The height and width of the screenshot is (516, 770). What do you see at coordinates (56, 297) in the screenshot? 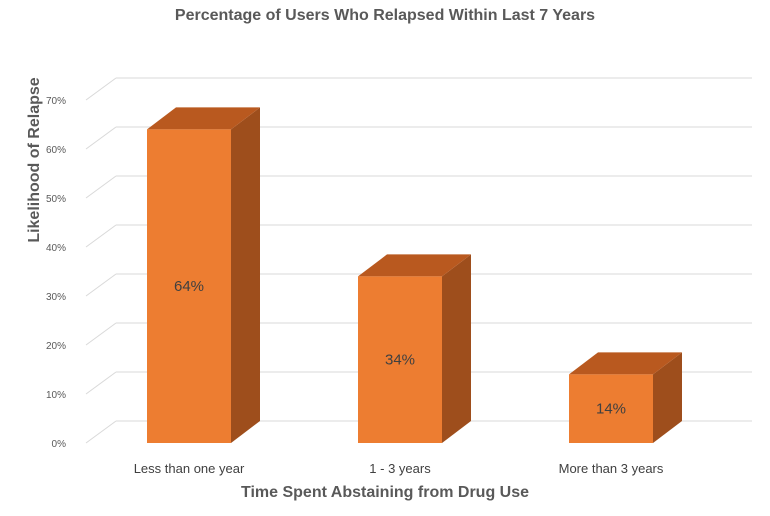
I see `y-tick-label: 30%` at bounding box center [56, 297].